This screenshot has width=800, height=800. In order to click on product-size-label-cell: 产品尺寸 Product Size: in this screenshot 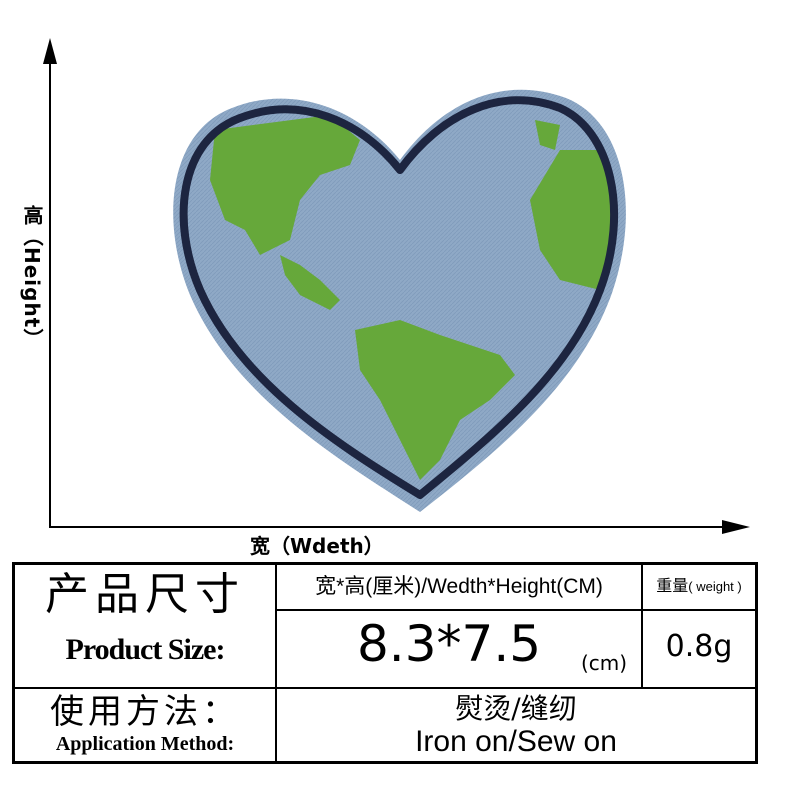, I will do `click(145, 626)`.